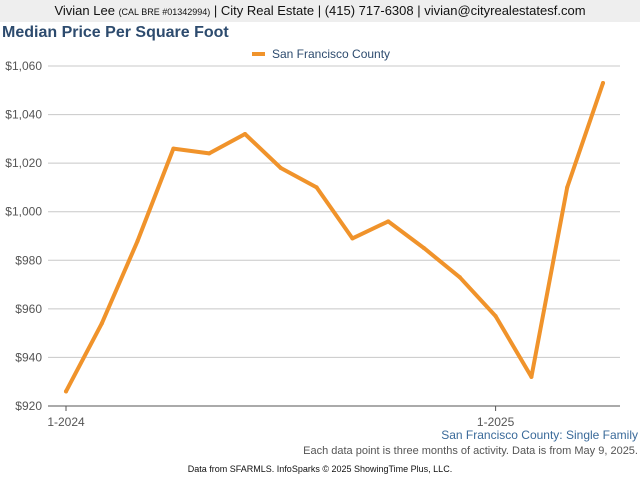 The width and height of the screenshot is (640, 480). Describe the element at coordinates (66, 422) in the screenshot. I see `x-tick-label: 1-2024` at that location.